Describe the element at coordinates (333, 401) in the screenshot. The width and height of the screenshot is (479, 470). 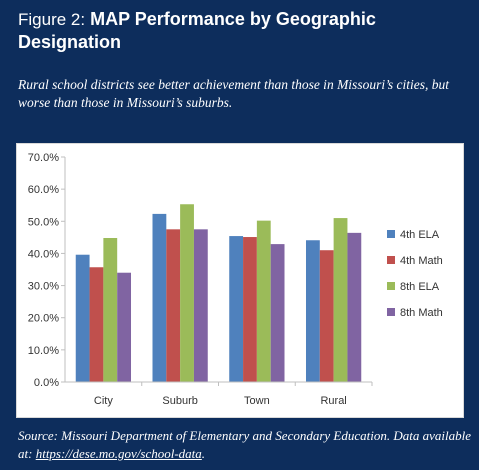
I see `x-tick-label: Rural` at that location.